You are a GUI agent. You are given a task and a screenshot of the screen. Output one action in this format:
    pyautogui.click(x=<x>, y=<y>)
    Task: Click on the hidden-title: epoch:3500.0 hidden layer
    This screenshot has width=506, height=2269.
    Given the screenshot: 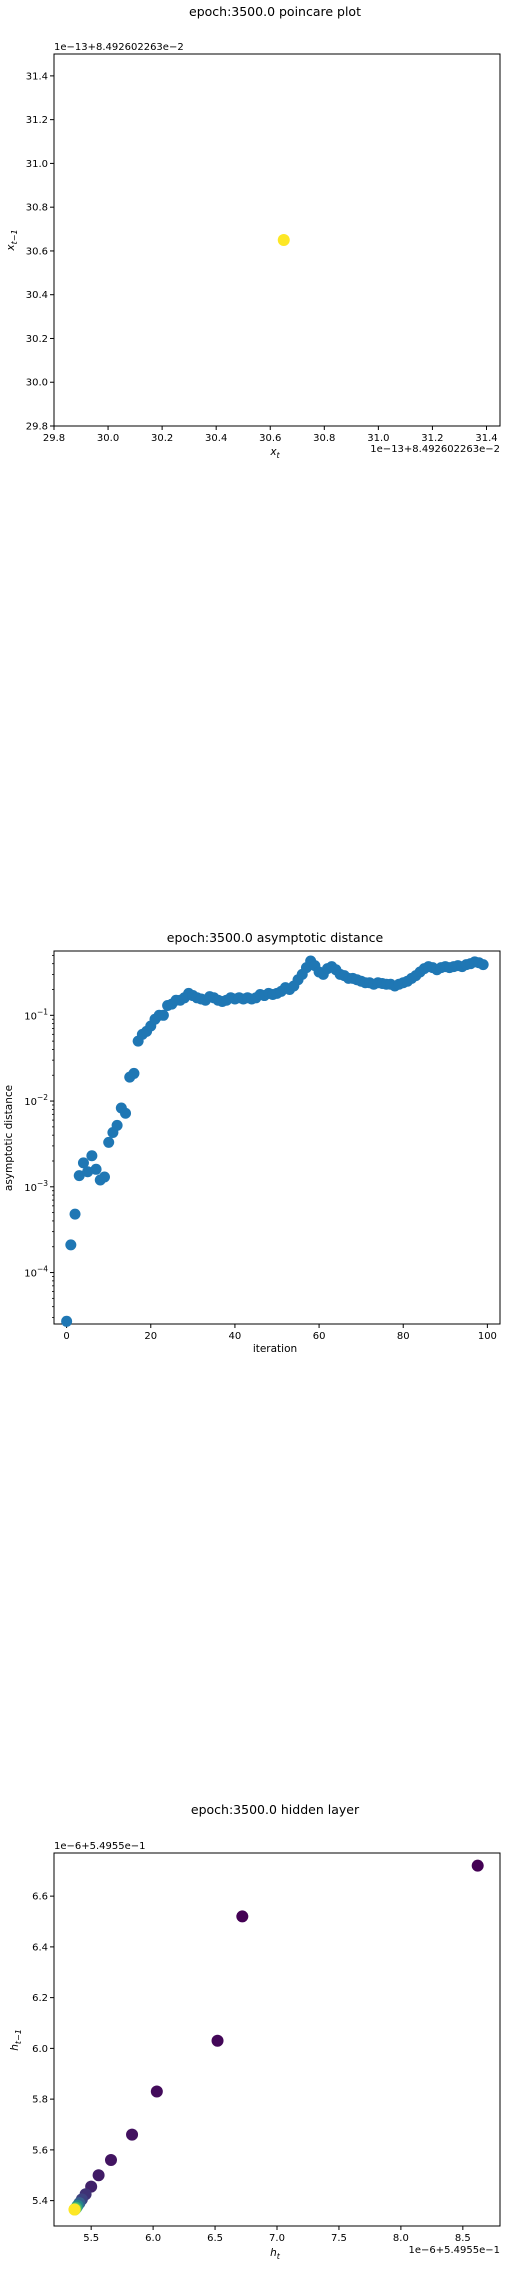 What is the action you would take?
    pyautogui.click(x=275, y=1809)
    